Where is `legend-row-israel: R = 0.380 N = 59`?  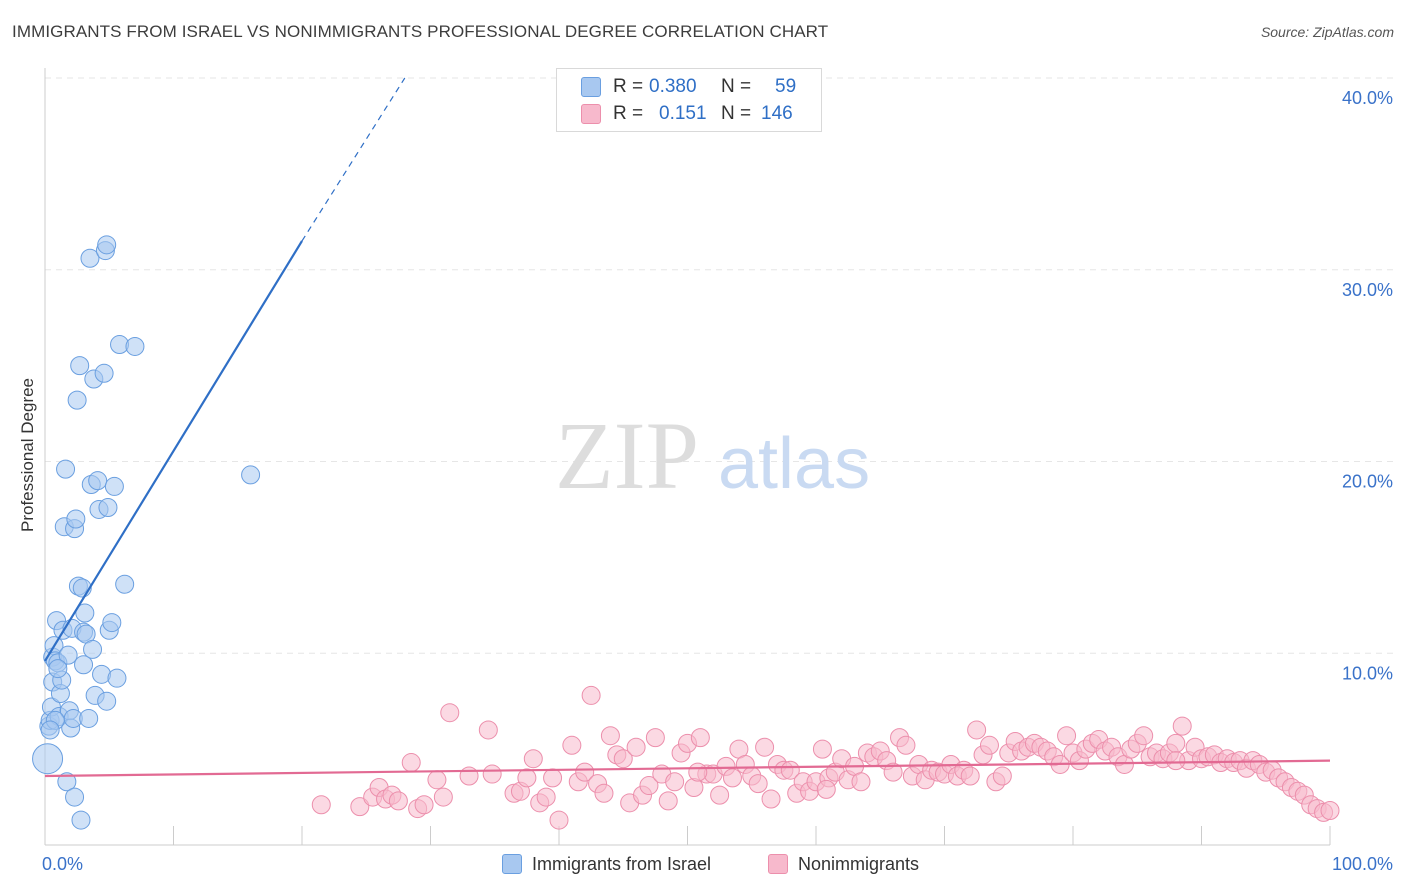 legend-row-israel: R = 0.380 N = 59 is located at coordinates (688, 87).